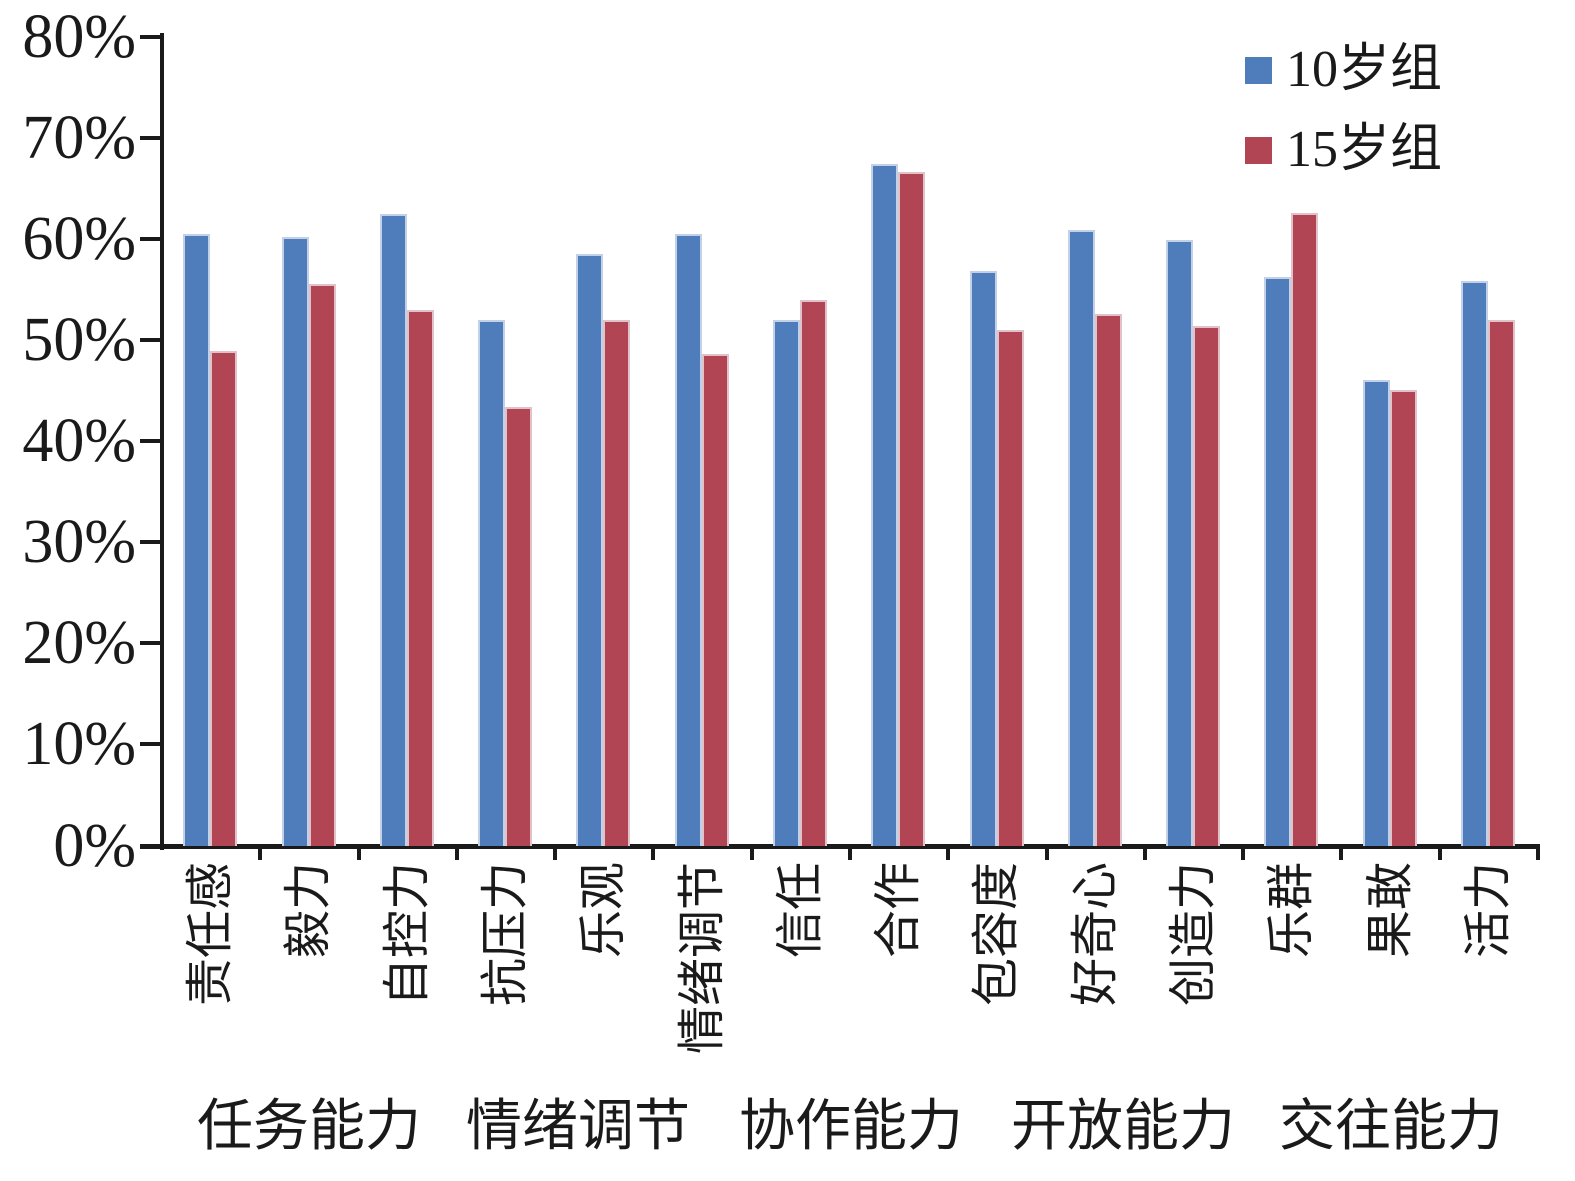  Describe the element at coordinates (1207, 586) in the screenshot. I see `bar-15岁组-创造力` at that location.